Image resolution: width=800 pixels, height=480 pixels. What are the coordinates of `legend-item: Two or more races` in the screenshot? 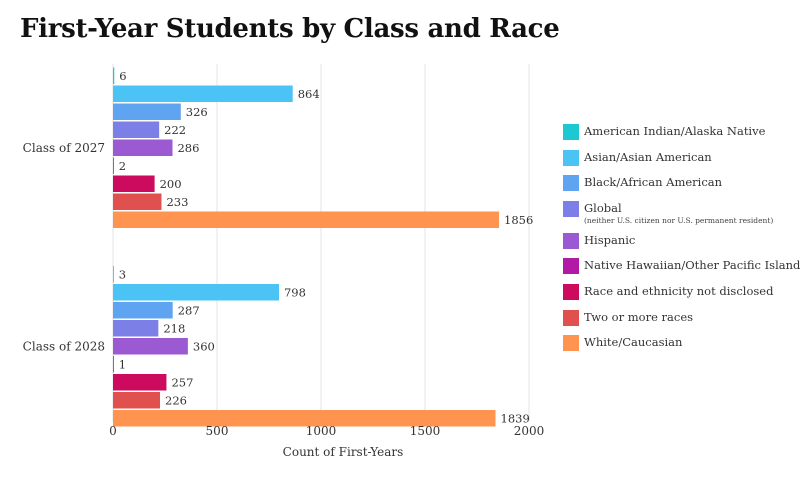 It's located at (679, 319).